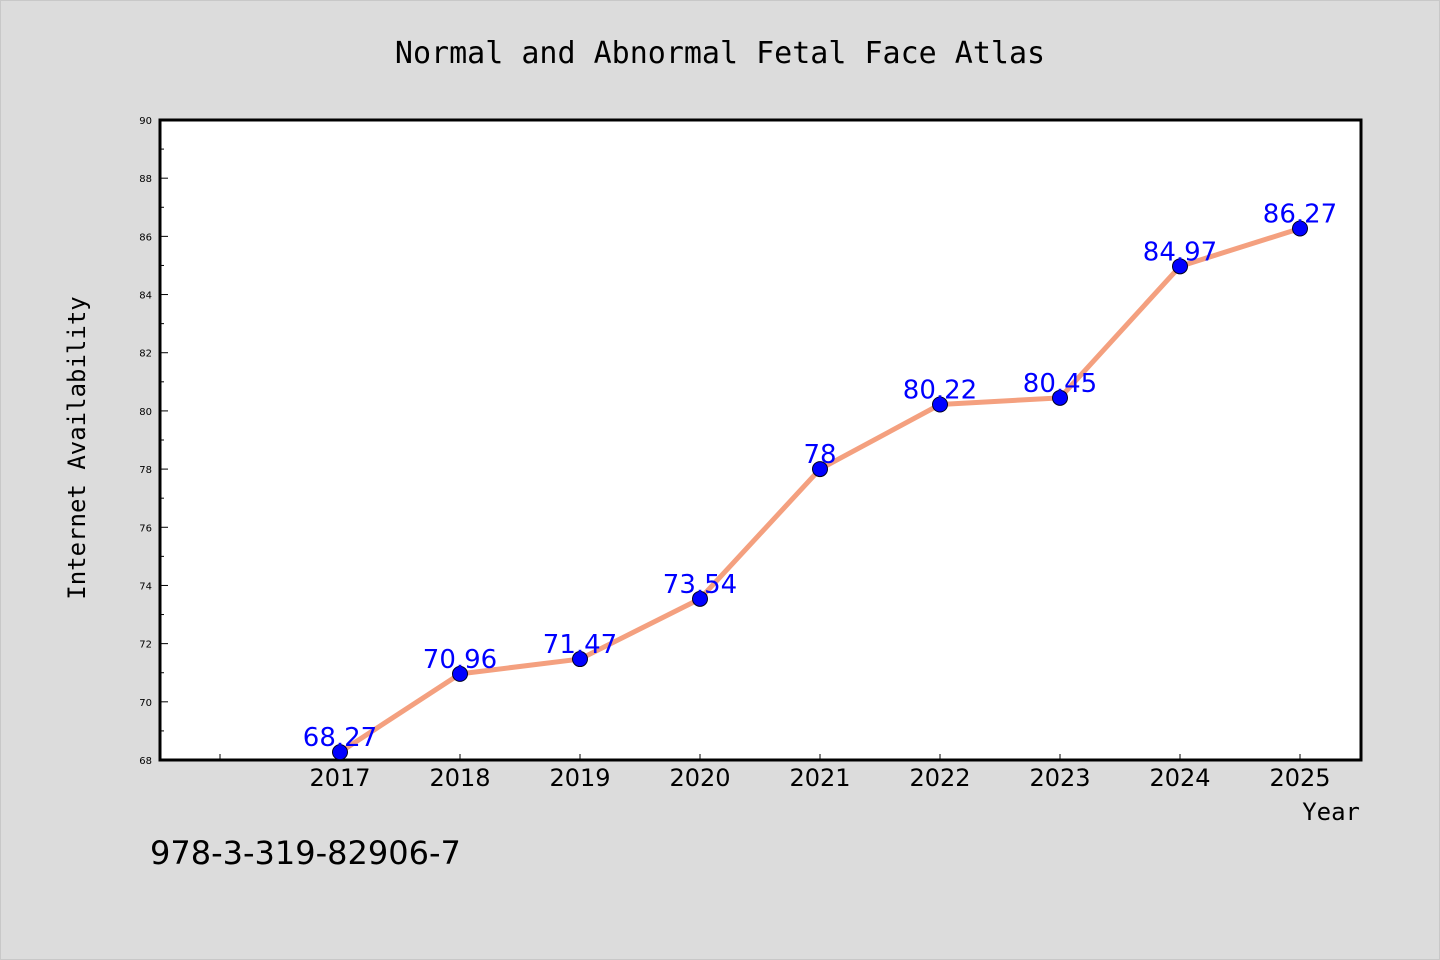  What do you see at coordinates (339, 778) in the screenshot?
I see `x-tick-label: 2017` at bounding box center [339, 778].